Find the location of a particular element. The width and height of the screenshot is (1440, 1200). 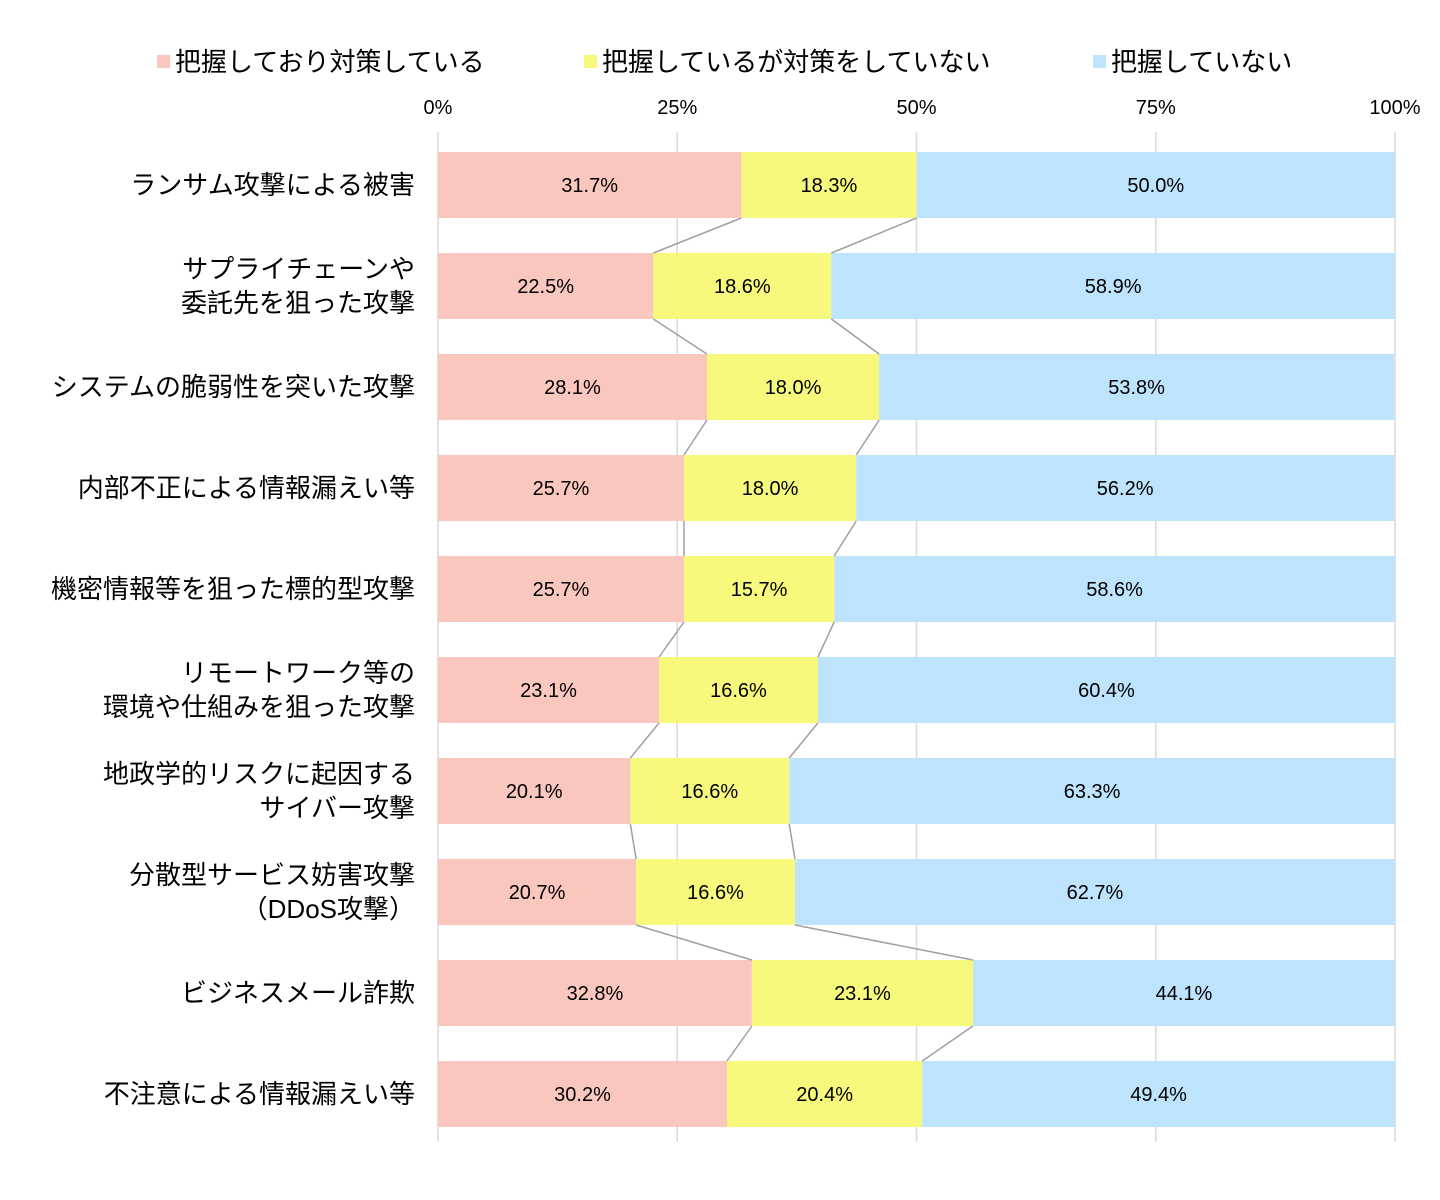

category-label: （DDoS攻撃） is located at coordinates (328, 909).